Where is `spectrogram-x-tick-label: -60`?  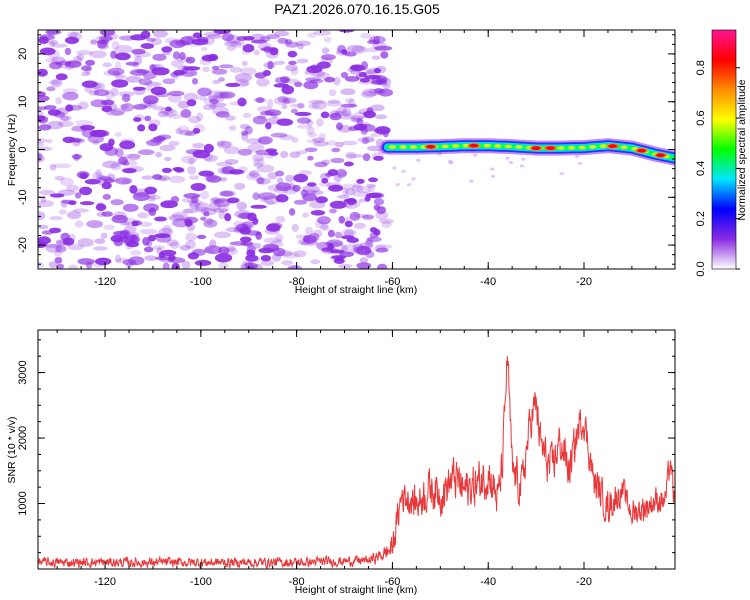
spectrogram-x-tick-label: -60 is located at coordinates (392, 282).